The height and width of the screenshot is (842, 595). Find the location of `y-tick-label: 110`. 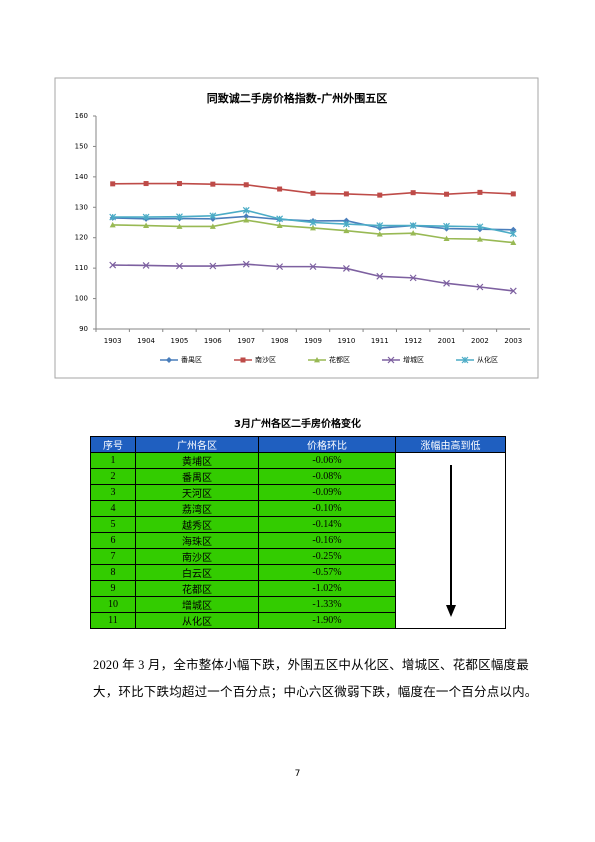

y-tick-label: 110 is located at coordinates (81, 268).